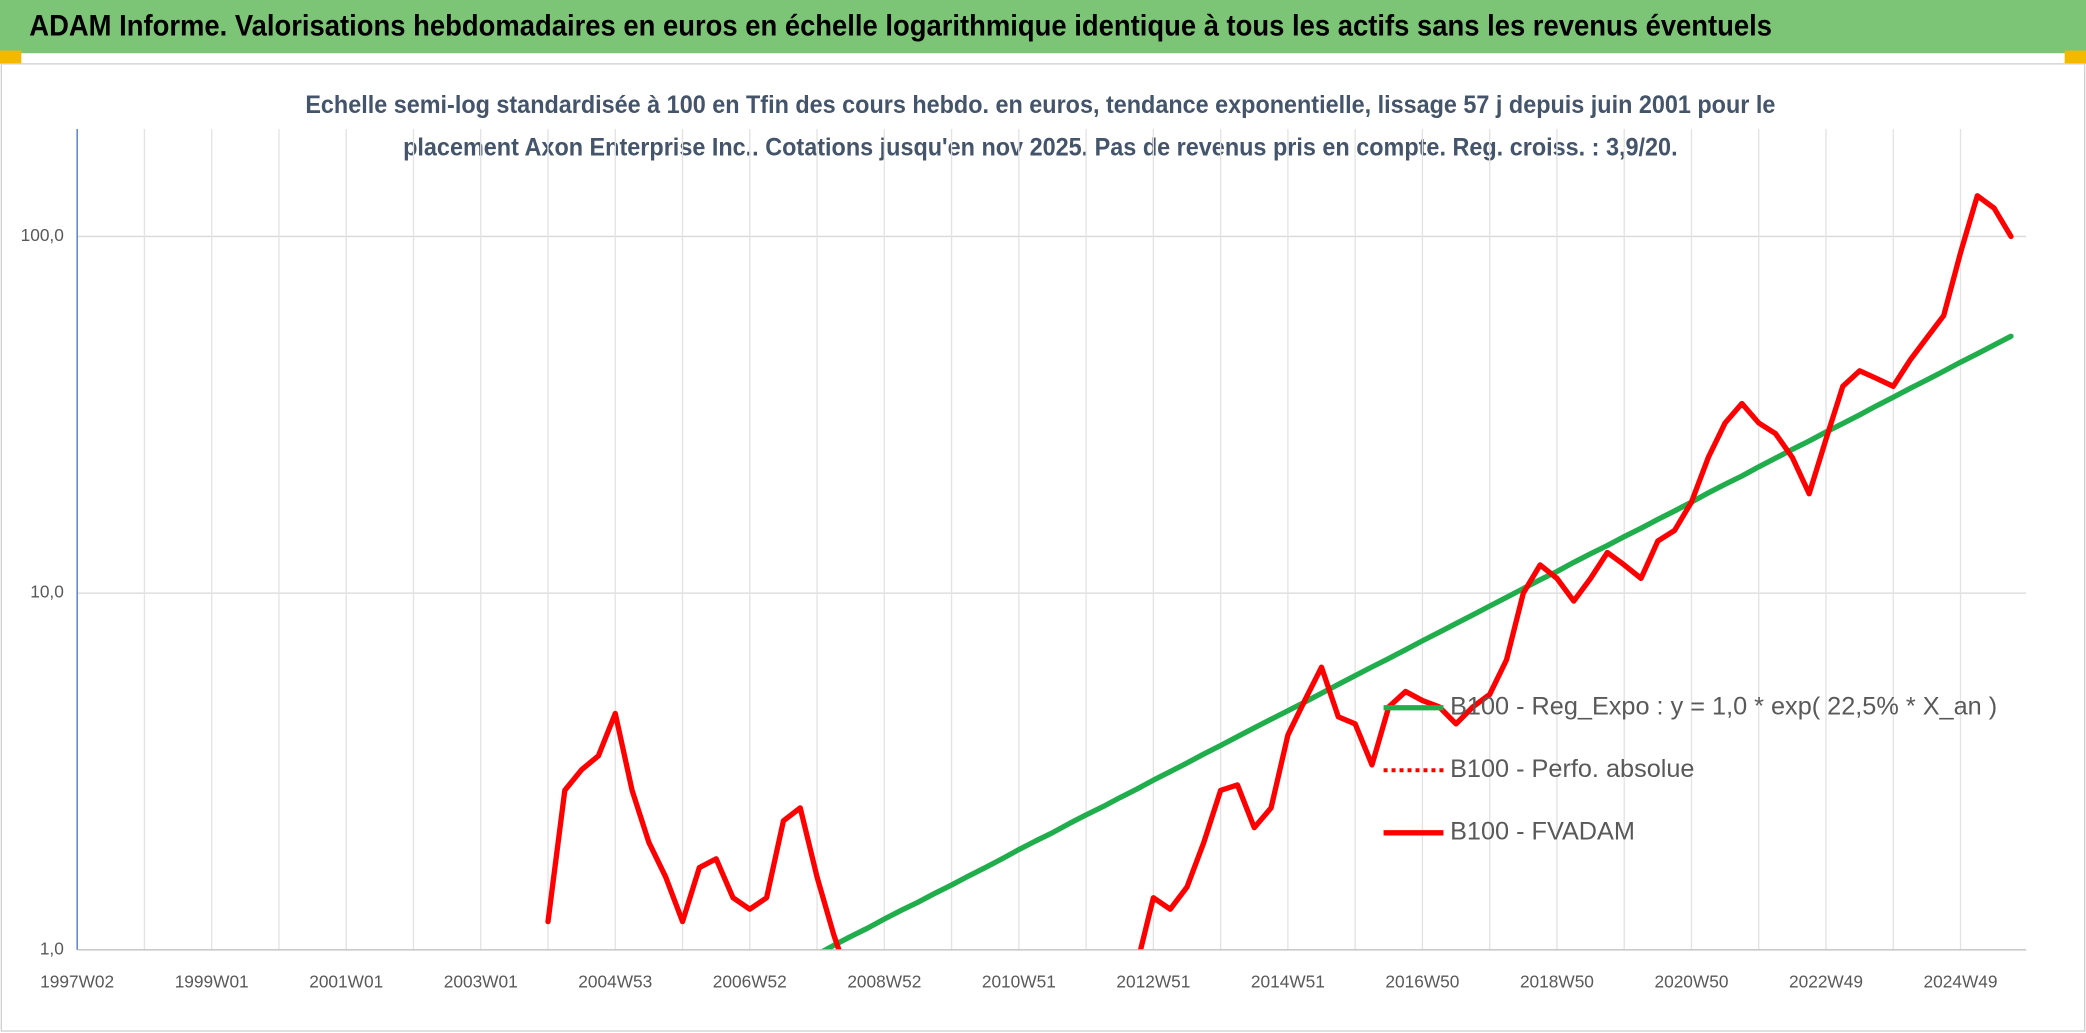  I want to click on x-tick-label: 1999W01, so click(212, 982).